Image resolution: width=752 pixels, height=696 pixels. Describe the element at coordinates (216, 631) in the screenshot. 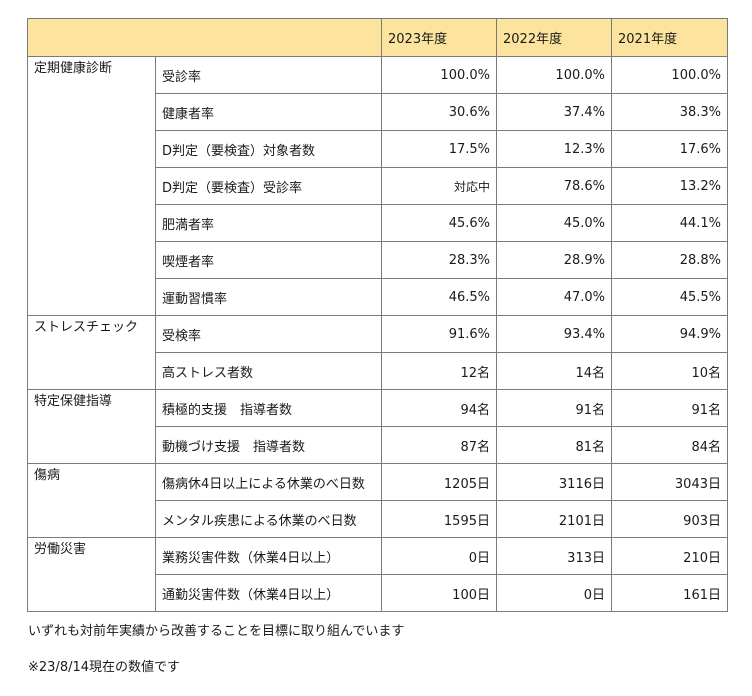

I see `note-goal: いずれも対前年実績から改善することを目標に取り組んでいます` at that location.